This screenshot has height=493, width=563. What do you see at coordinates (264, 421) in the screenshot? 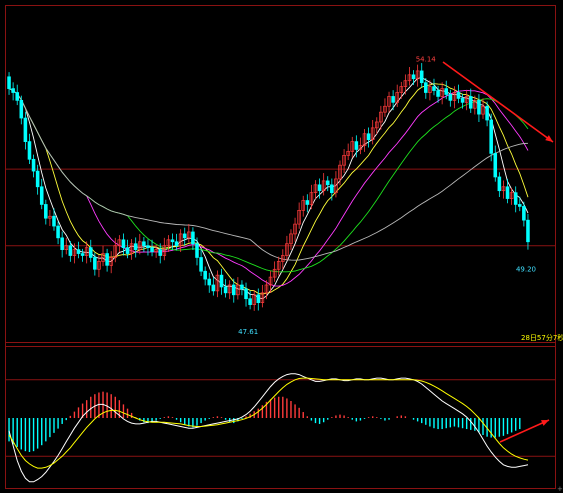
I see `macd-histogram` at bounding box center [264, 421].